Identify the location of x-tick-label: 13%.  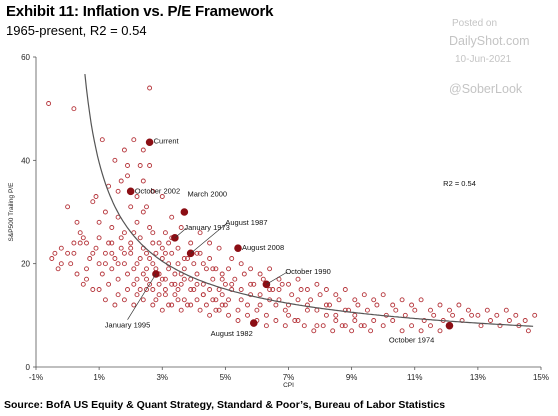
(478, 377).